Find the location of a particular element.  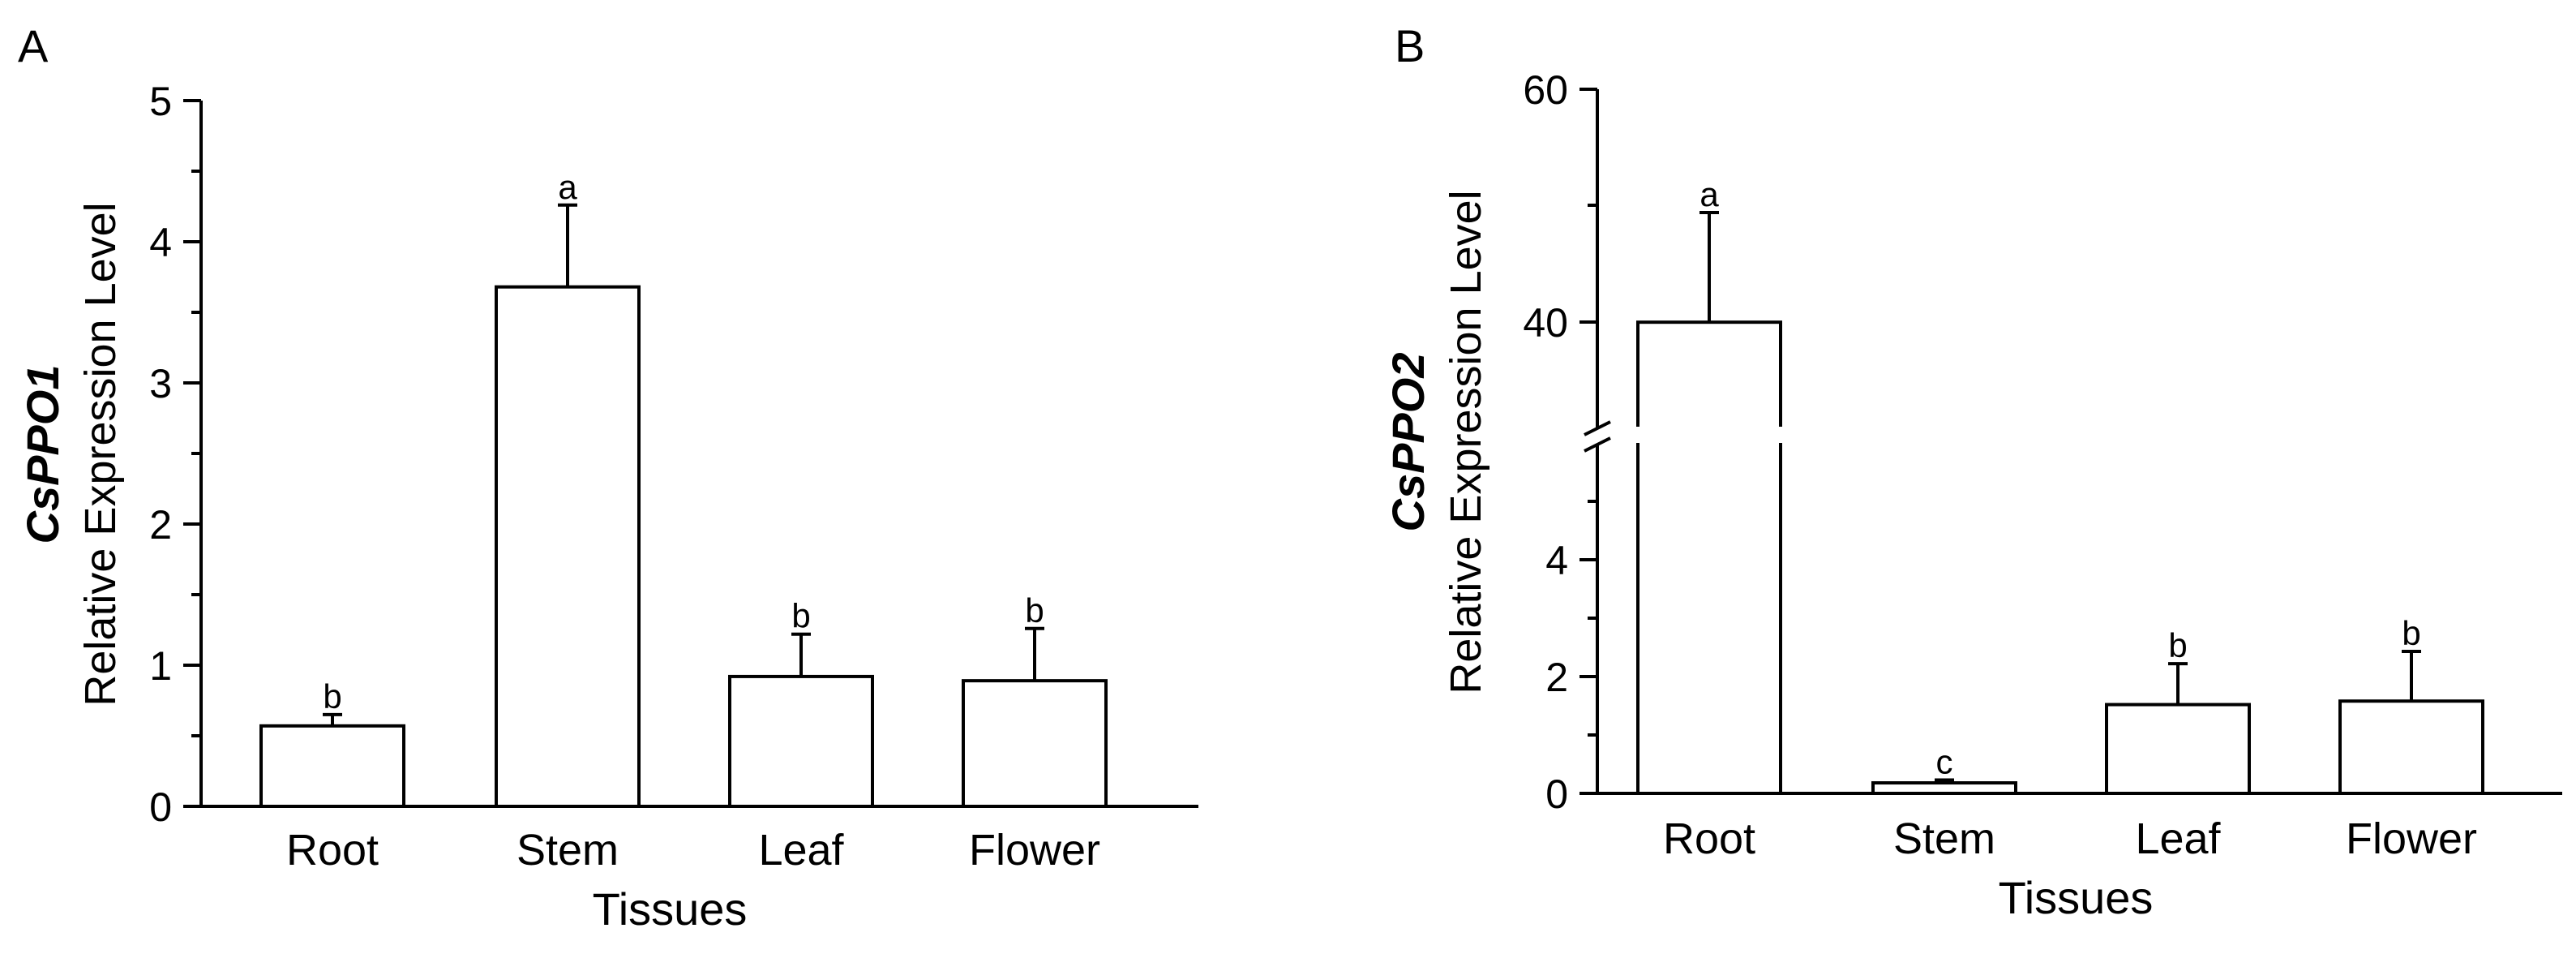

panel-b-bar-root is located at coordinates (1709, 557).